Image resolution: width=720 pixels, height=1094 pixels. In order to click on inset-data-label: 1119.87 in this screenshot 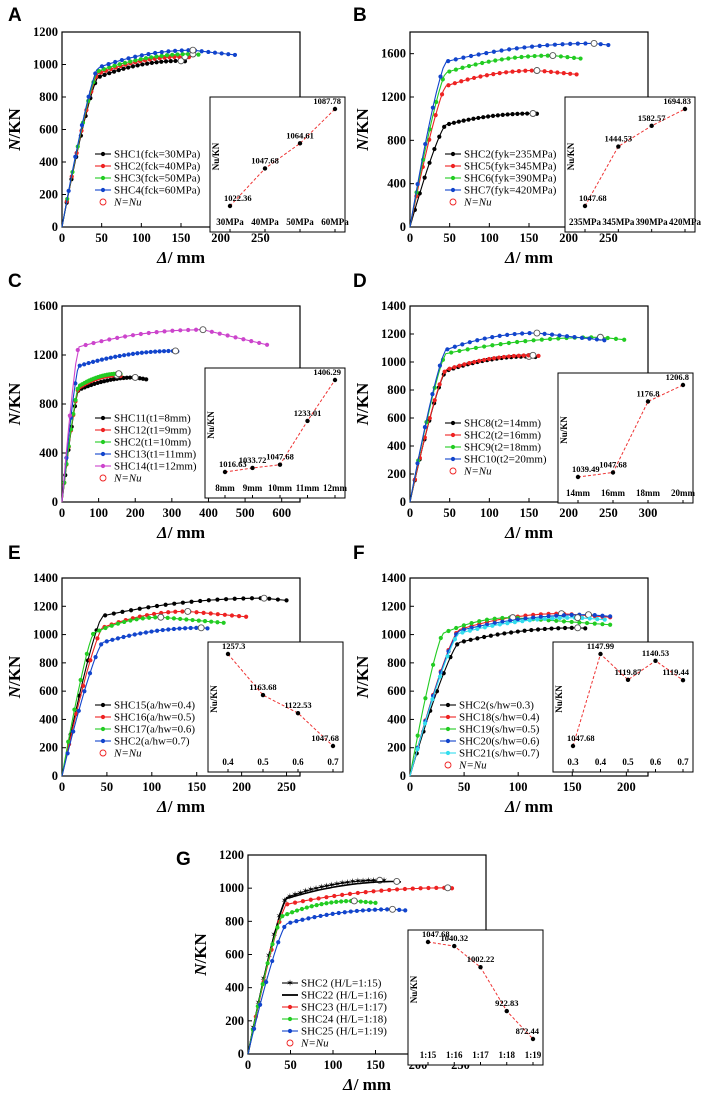, I will do `click(628, 672)`.